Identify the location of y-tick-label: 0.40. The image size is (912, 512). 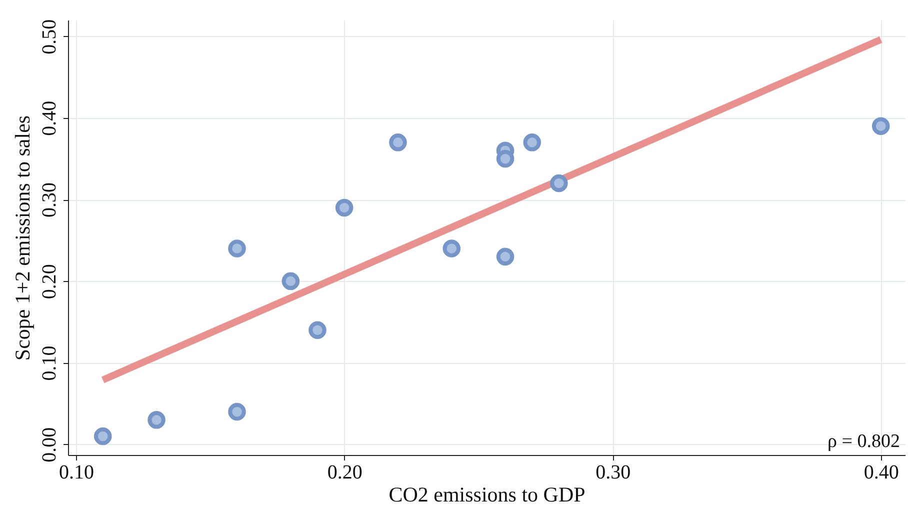
(49, 118).